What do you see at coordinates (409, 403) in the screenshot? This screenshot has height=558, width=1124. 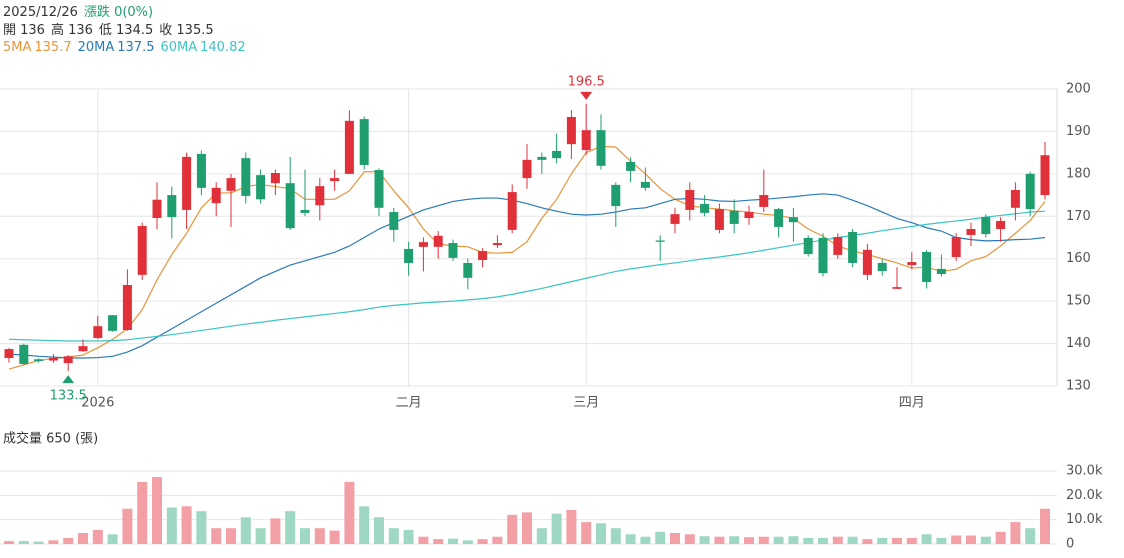 I see `x-tick-label: 二月` at bounding box center [409, 403].